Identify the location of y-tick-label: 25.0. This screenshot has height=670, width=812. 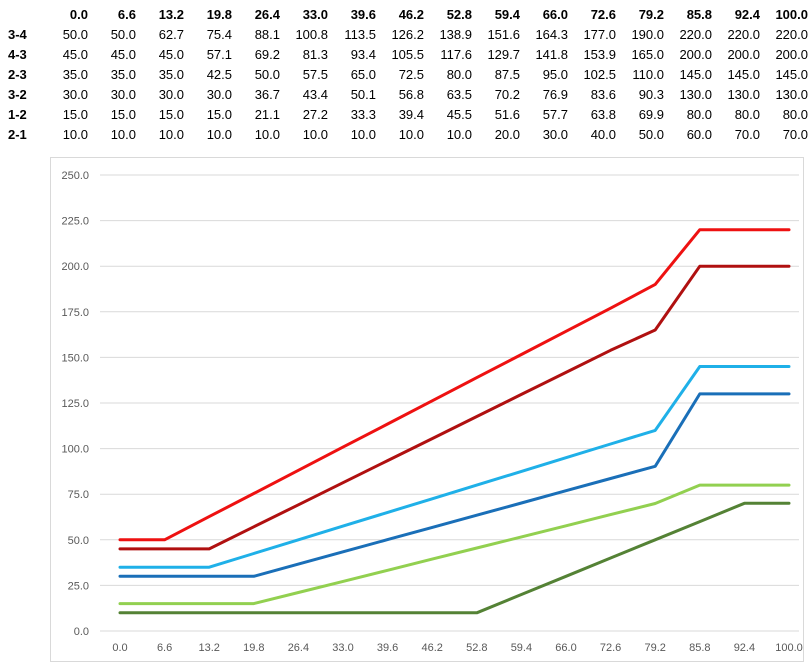
(78, 586).